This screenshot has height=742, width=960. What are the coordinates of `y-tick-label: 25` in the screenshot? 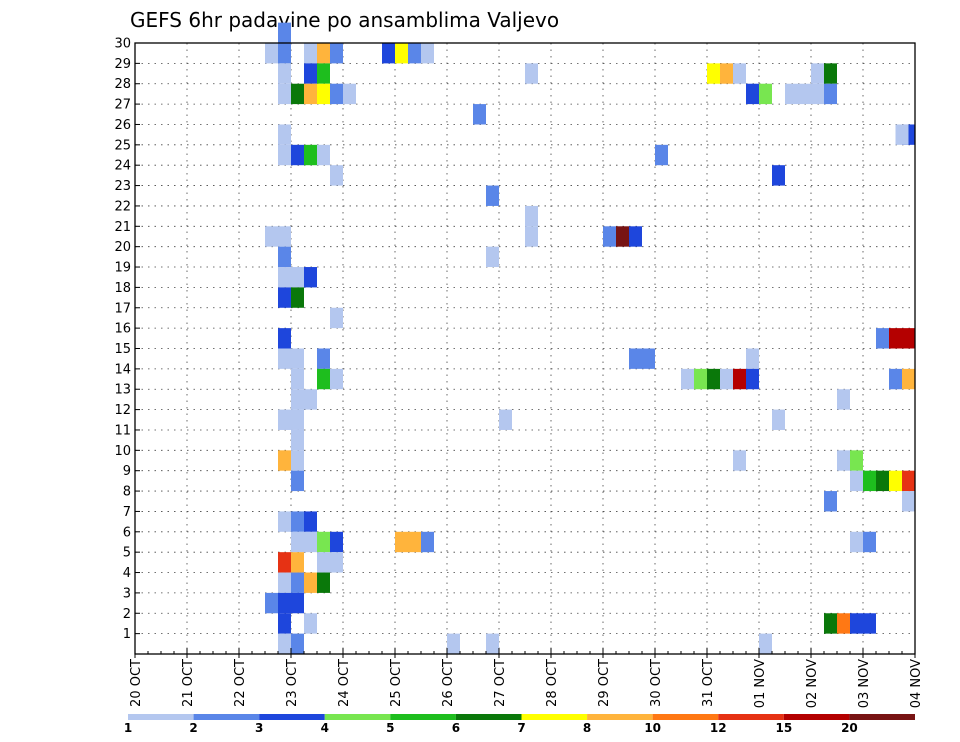 It's located at (122, 145).